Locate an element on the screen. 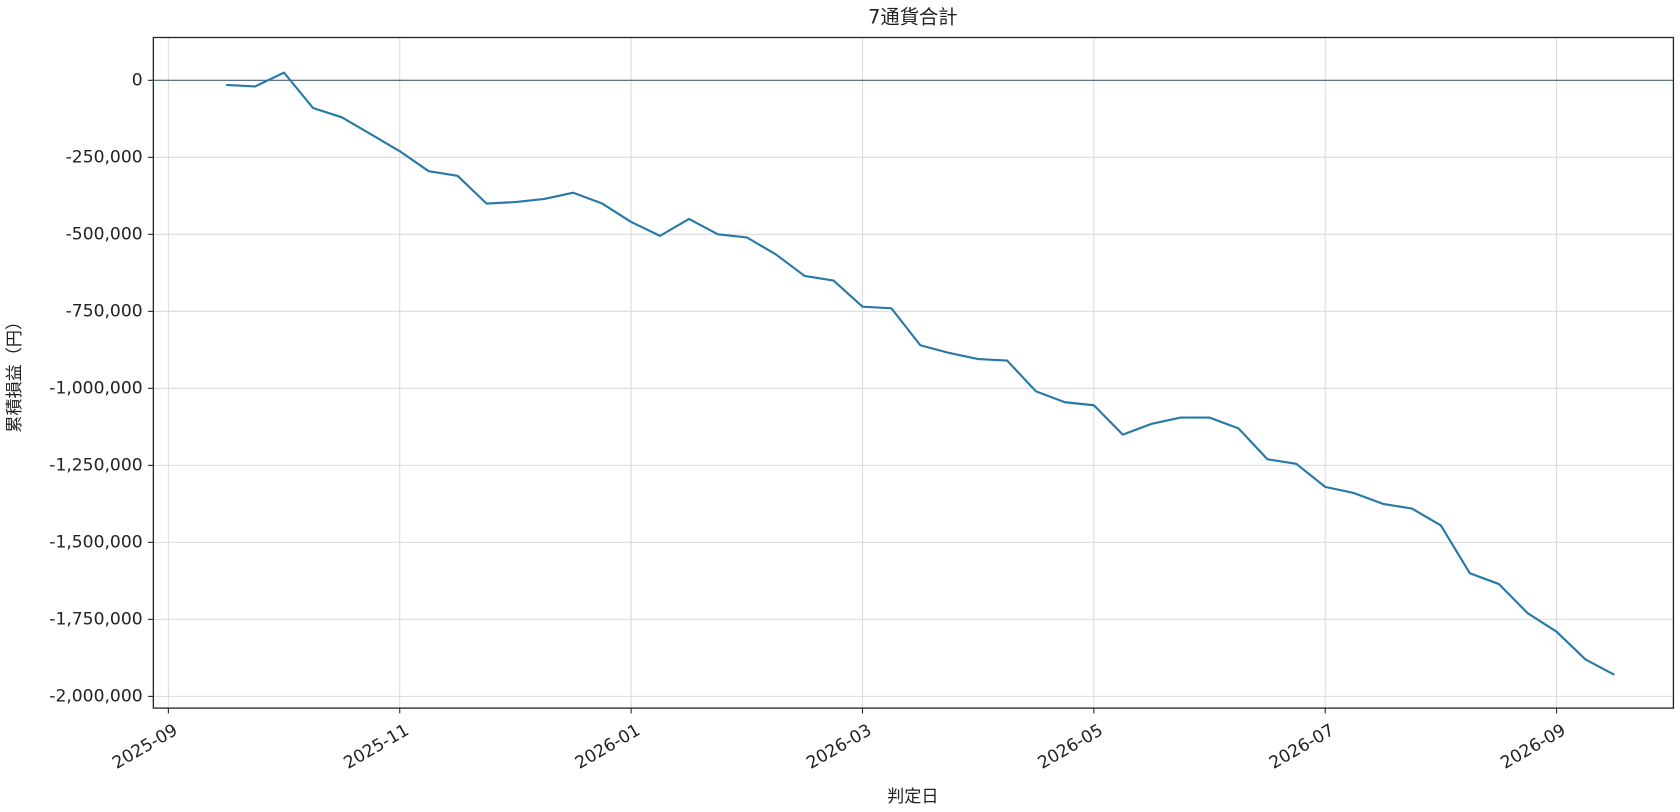 The height and width of the screenshot is (812, 1680). x-tick-label: 2026-09 is located at coordinates (1533, 746).